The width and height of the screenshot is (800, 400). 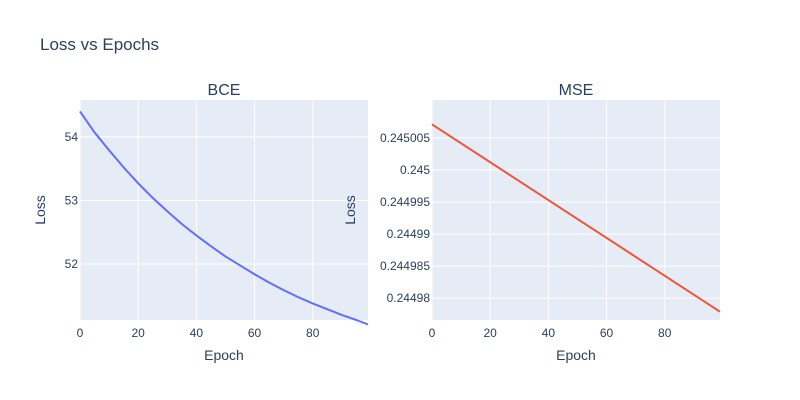 I want to click on y-tick-label: 52, so click(x=72, y=264).